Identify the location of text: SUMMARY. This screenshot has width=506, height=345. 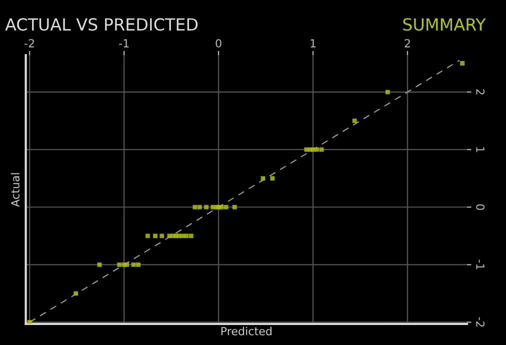
(444, 24).